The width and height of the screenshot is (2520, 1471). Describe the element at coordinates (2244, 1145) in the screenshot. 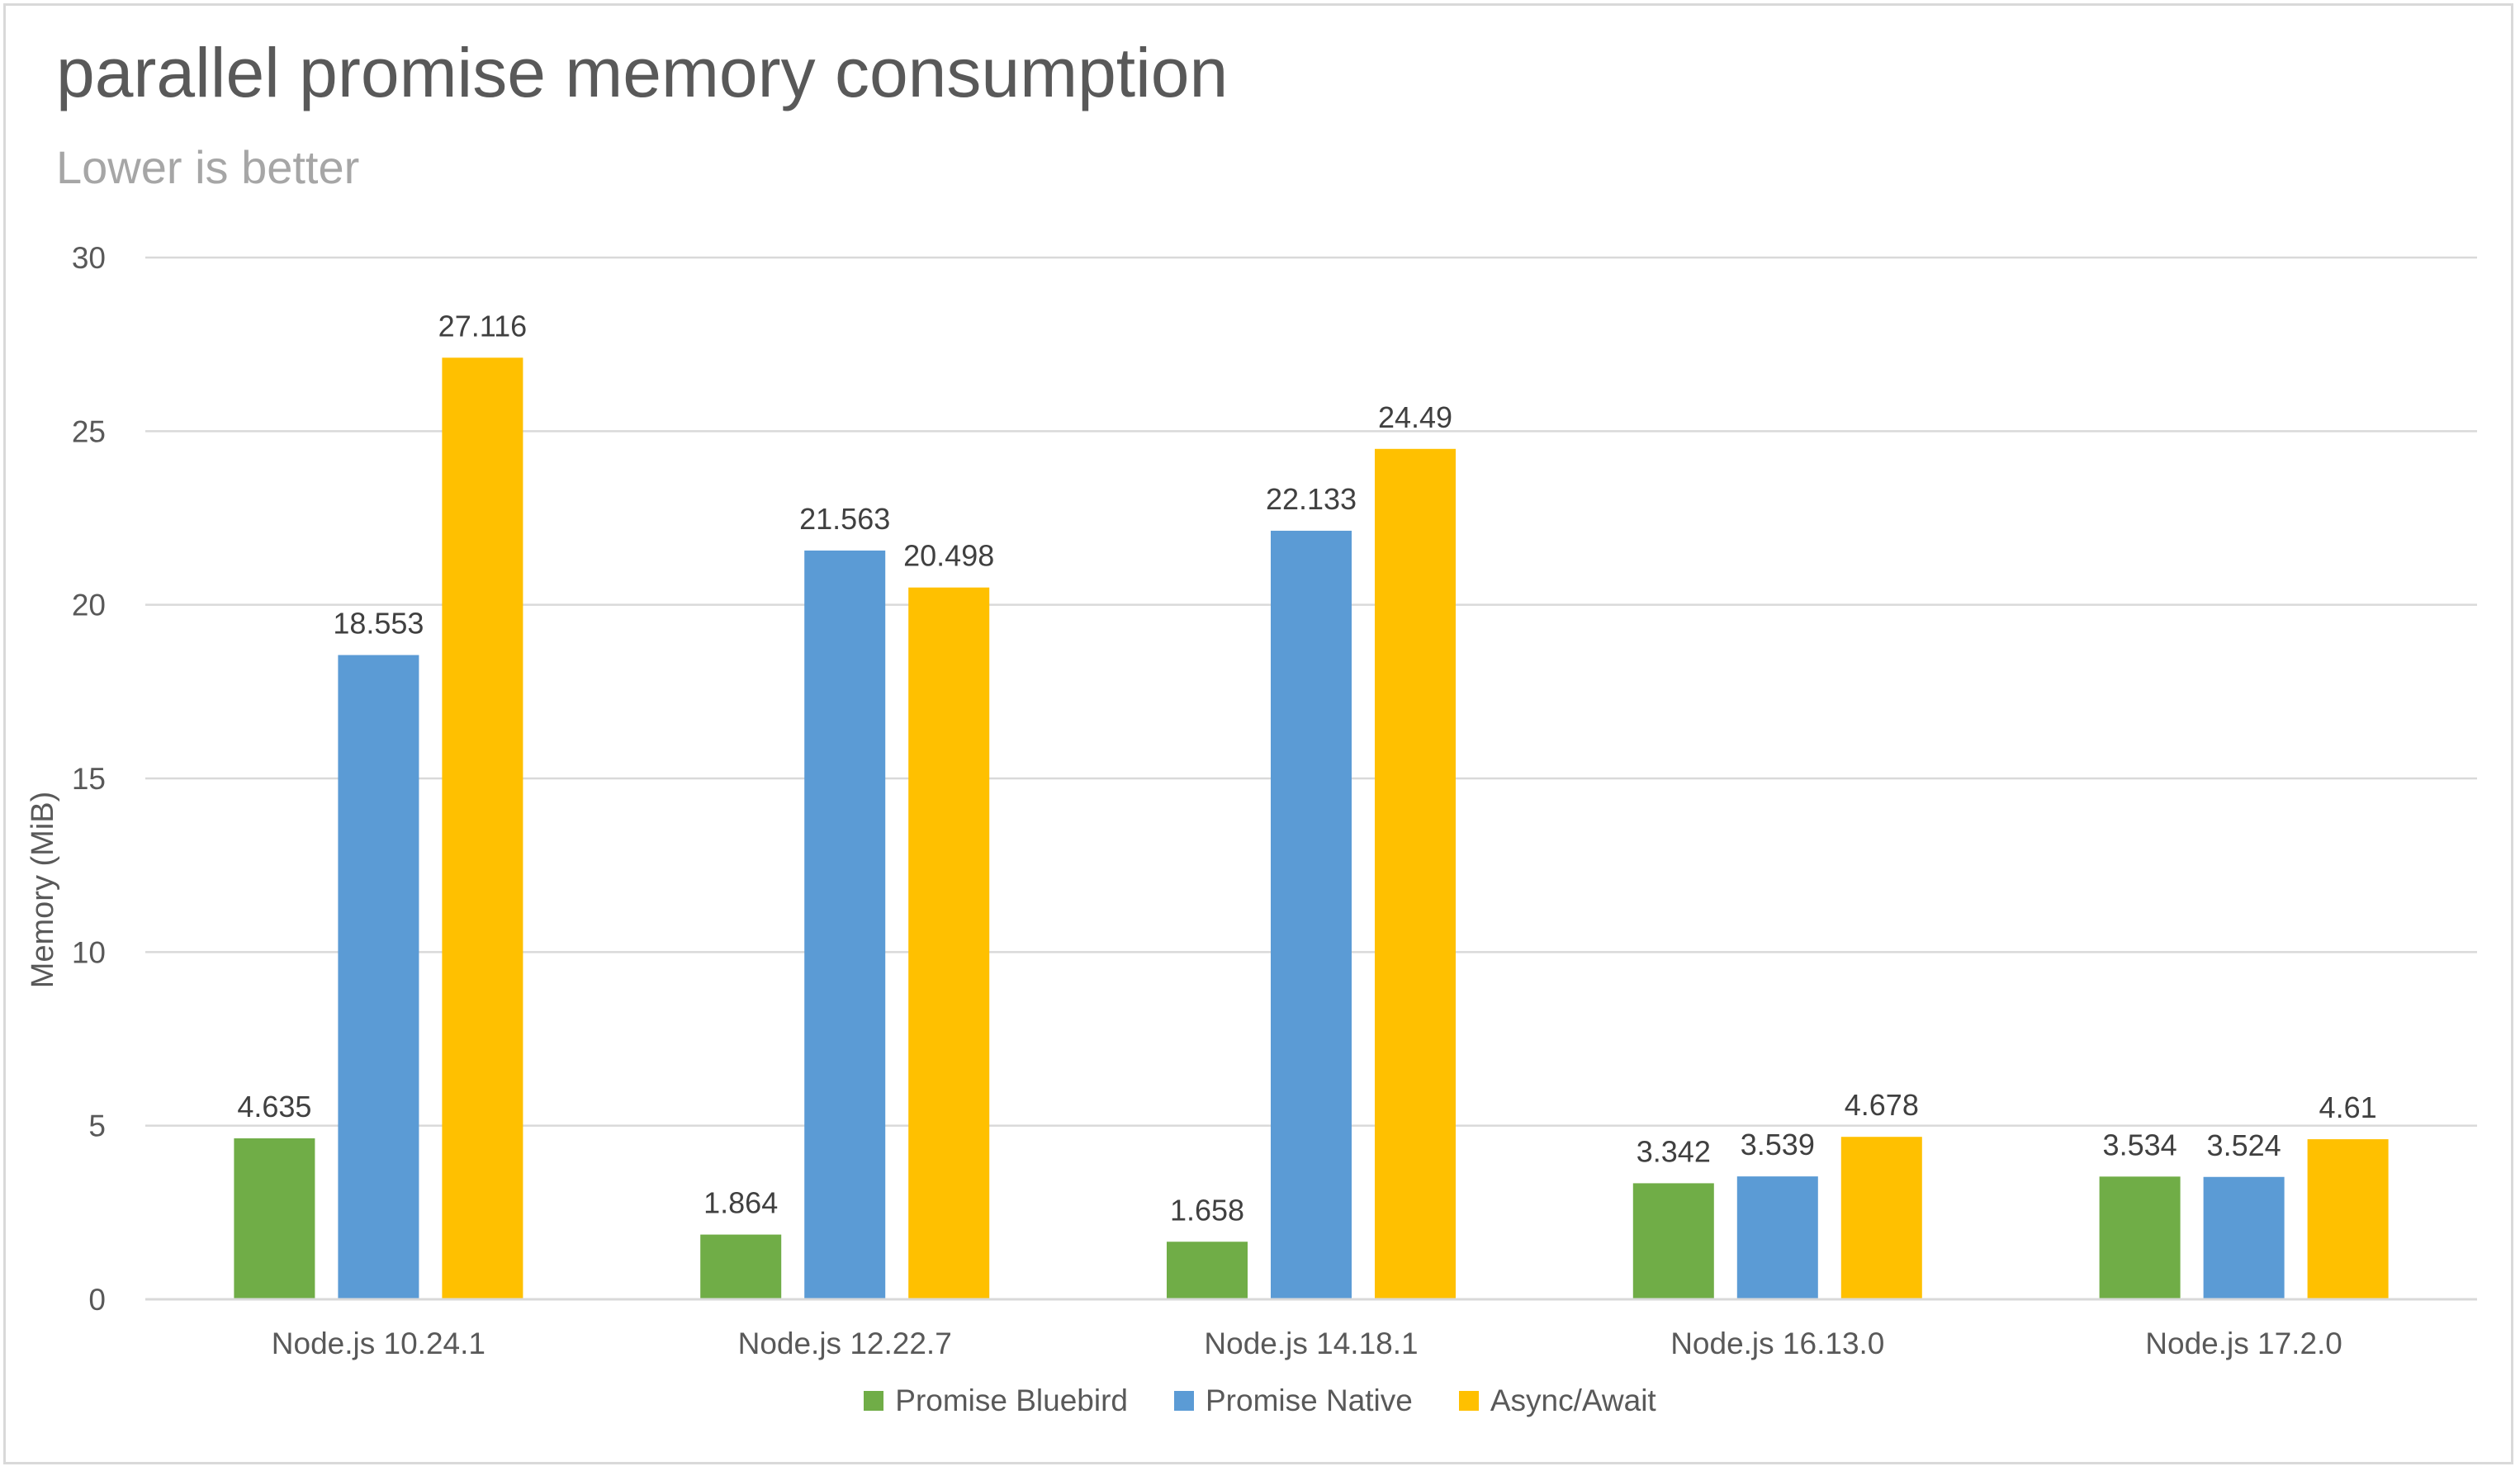

I see `data-label: 3.524` at that location.